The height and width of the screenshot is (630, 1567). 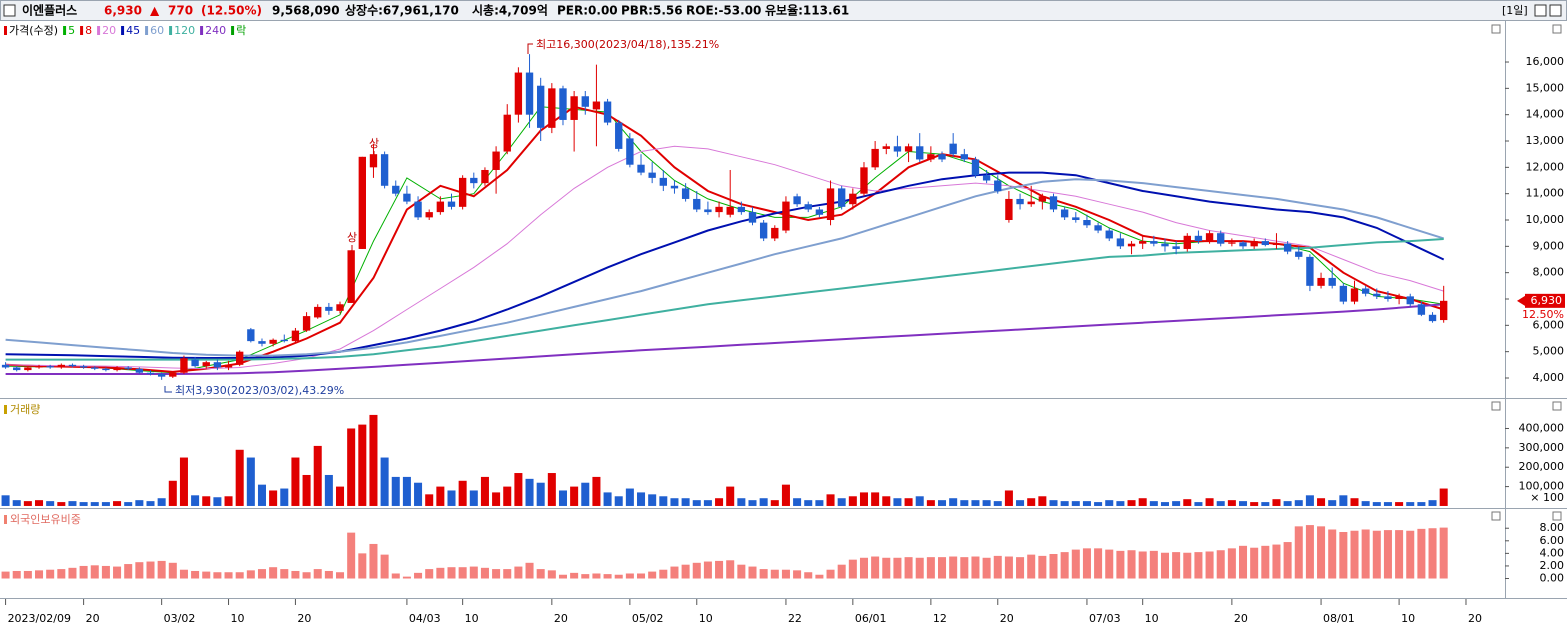 What do you see at coordinates (184, 30) in the screenshot?
I see `legend-label: 120` at bounding box center [184, 30].